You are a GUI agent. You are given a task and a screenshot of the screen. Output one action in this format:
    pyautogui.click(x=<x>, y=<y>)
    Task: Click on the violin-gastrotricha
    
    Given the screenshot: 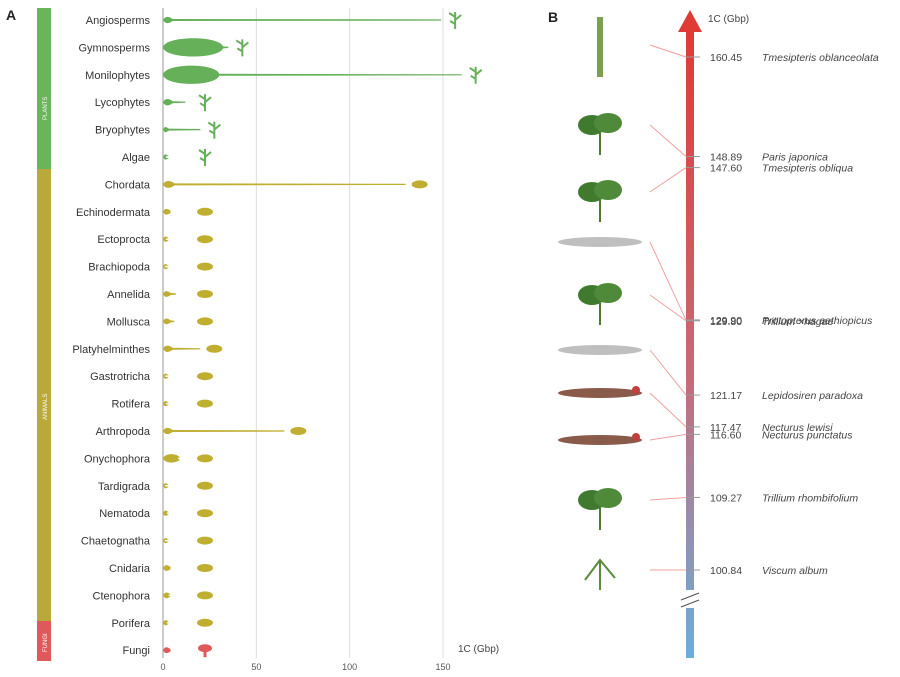 What is the action you would take?
    pyautogui.click(x=166, y=376)
    